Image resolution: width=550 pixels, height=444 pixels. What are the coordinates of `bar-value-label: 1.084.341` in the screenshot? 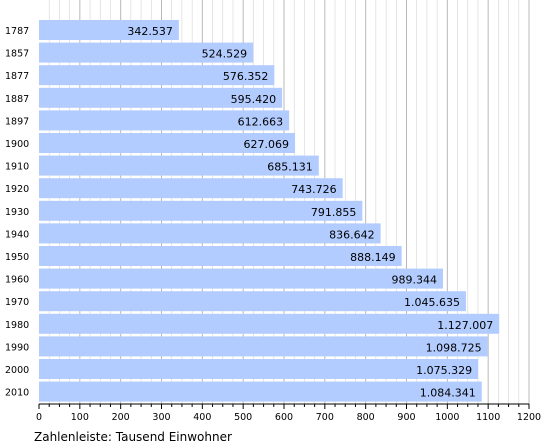 It's located at (448, 393).